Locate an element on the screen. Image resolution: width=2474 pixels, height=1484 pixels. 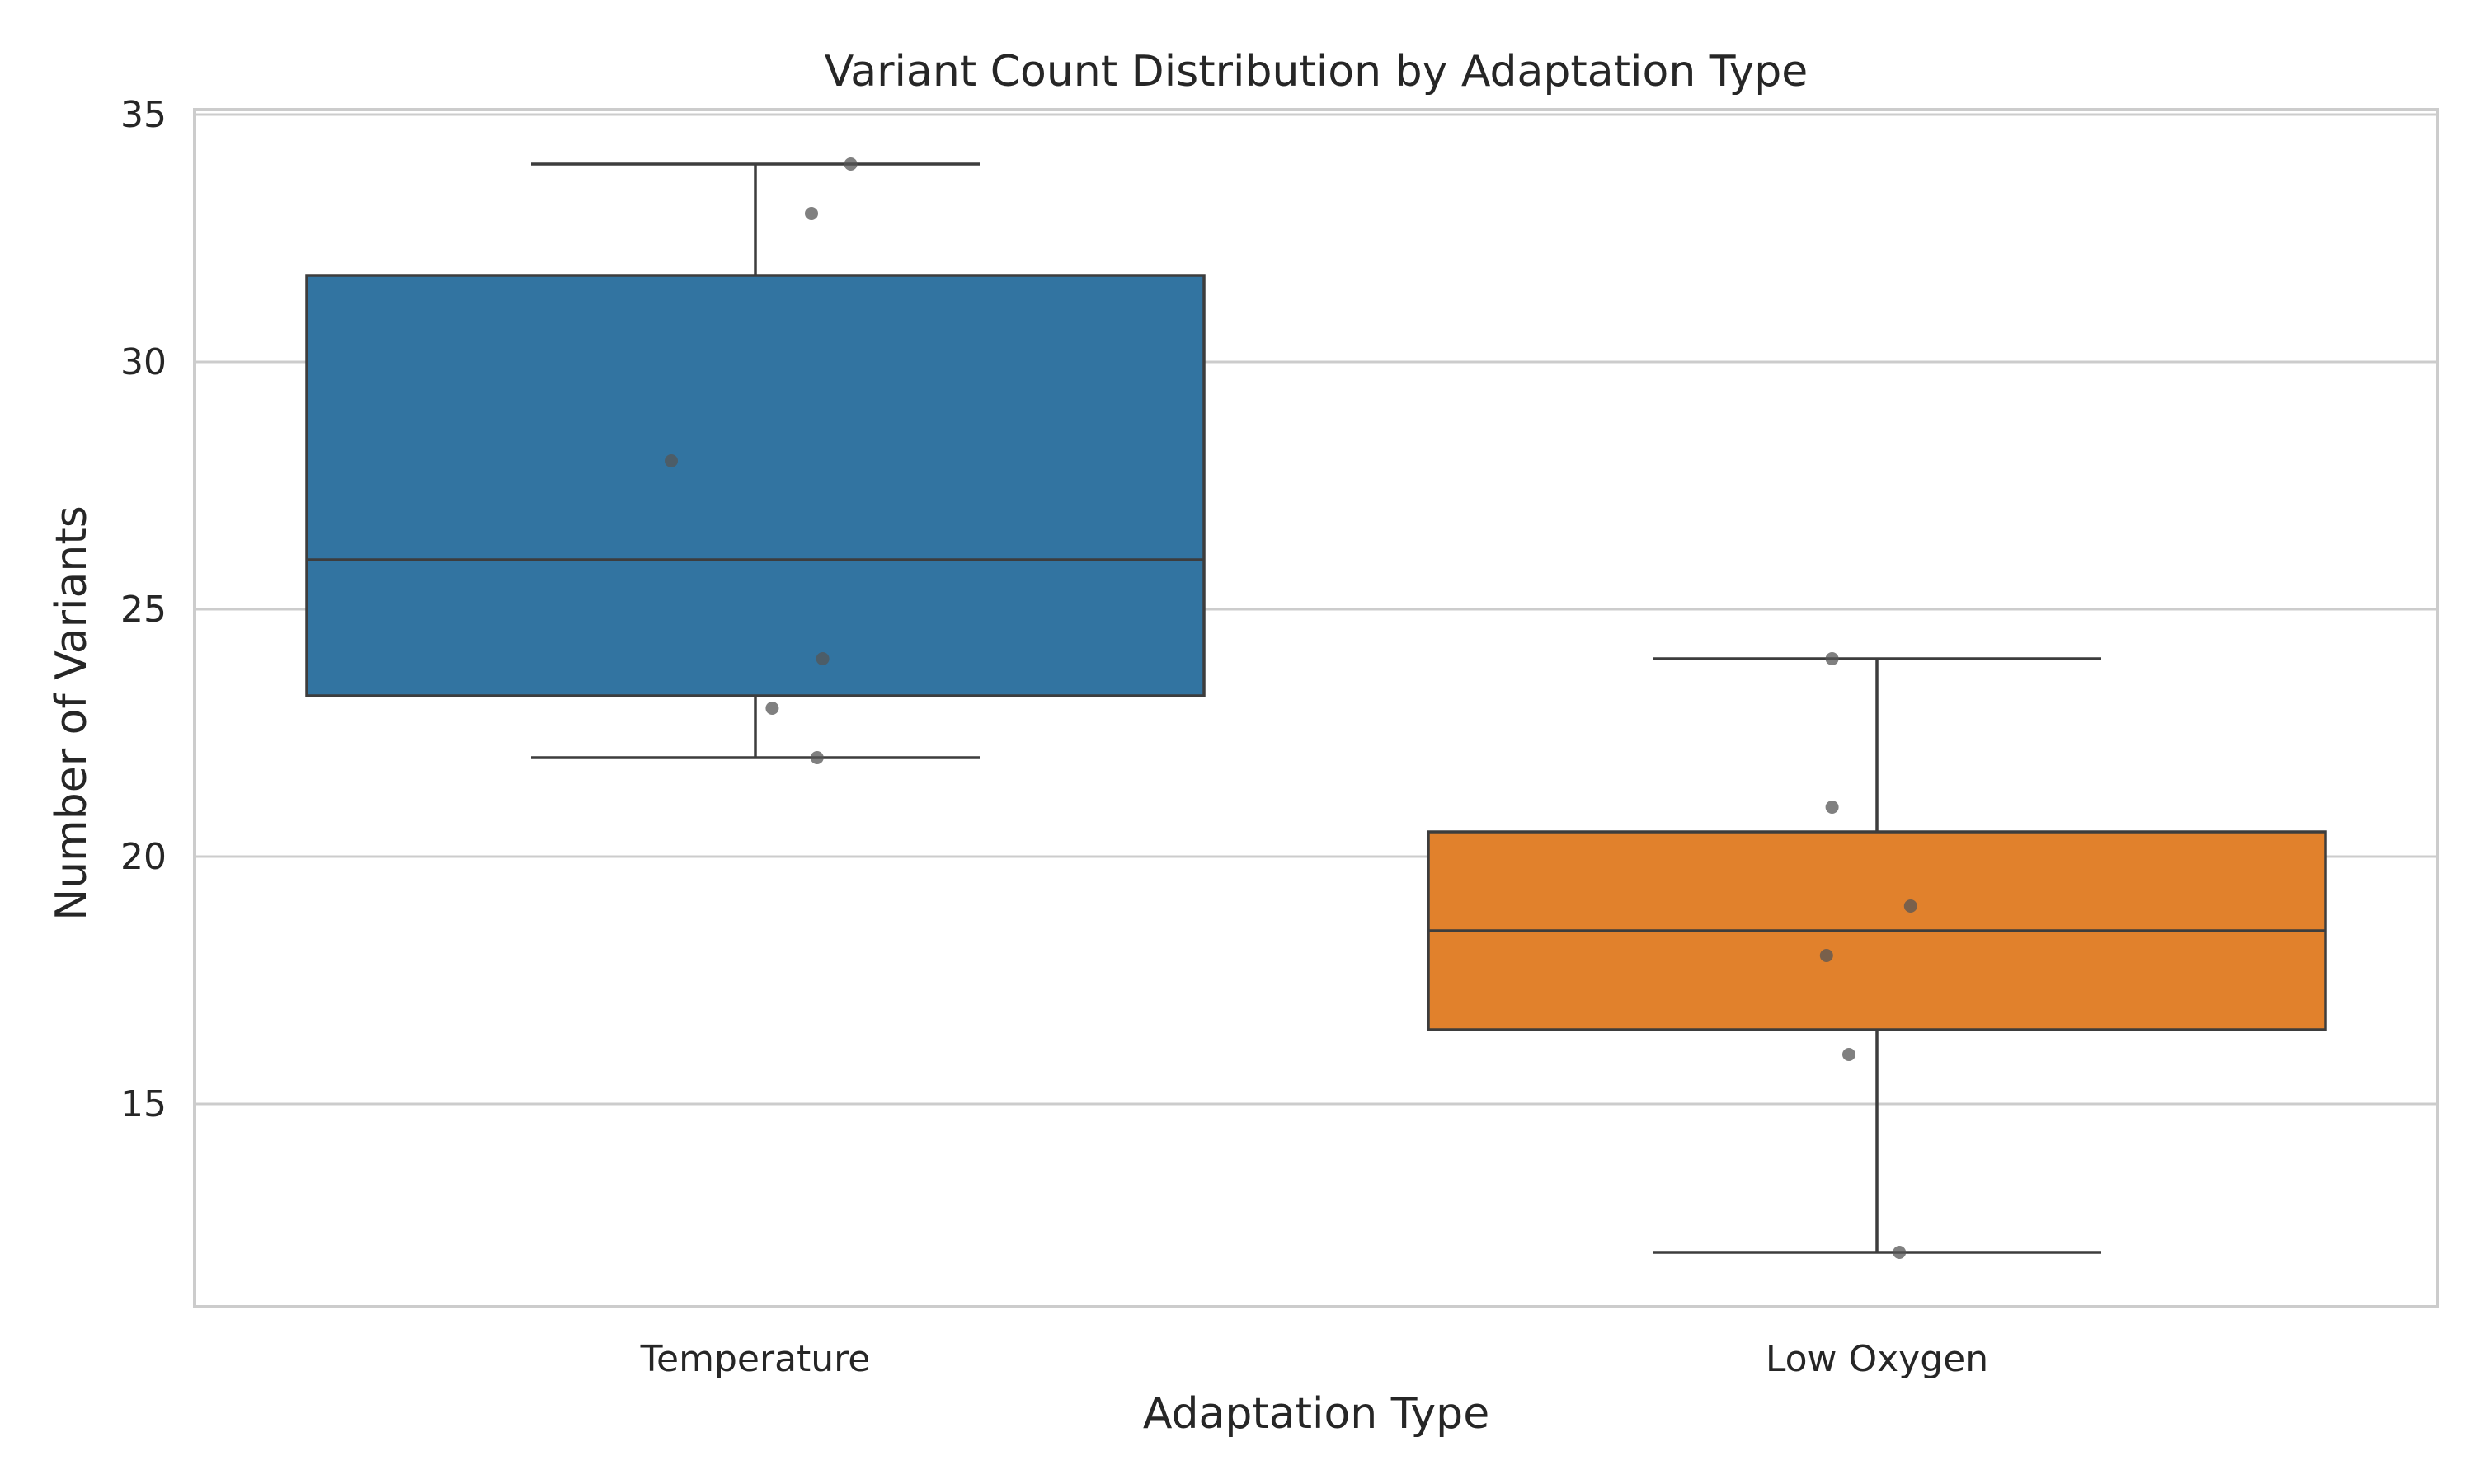
box-low-oxygen is located at coordinates (1877, 955).